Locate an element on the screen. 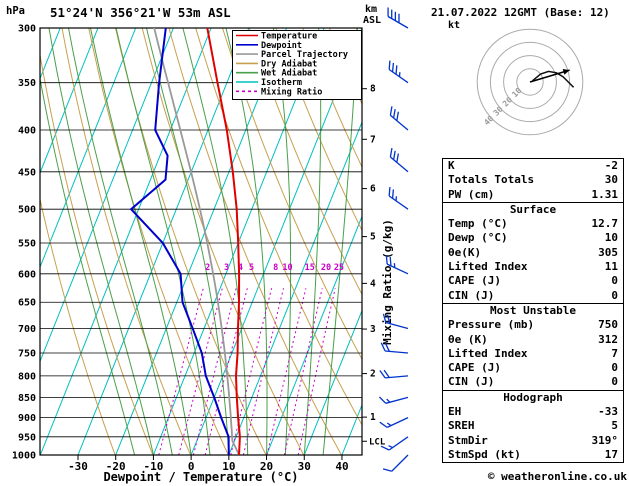  hodograph-ring is located at coordinates (530, 82).